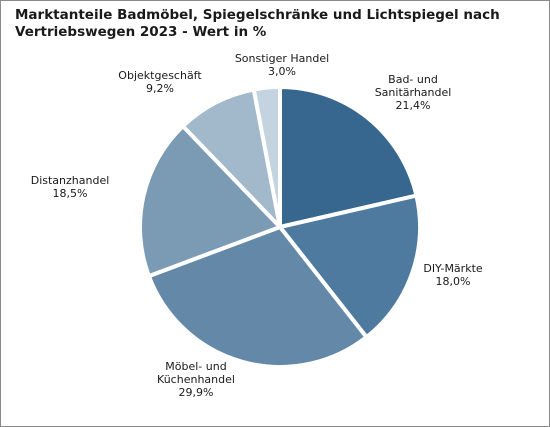  Describe the element at coordinates (453, 281) in the screenshot. I see `slice-value-label: 18,0%` at that location.